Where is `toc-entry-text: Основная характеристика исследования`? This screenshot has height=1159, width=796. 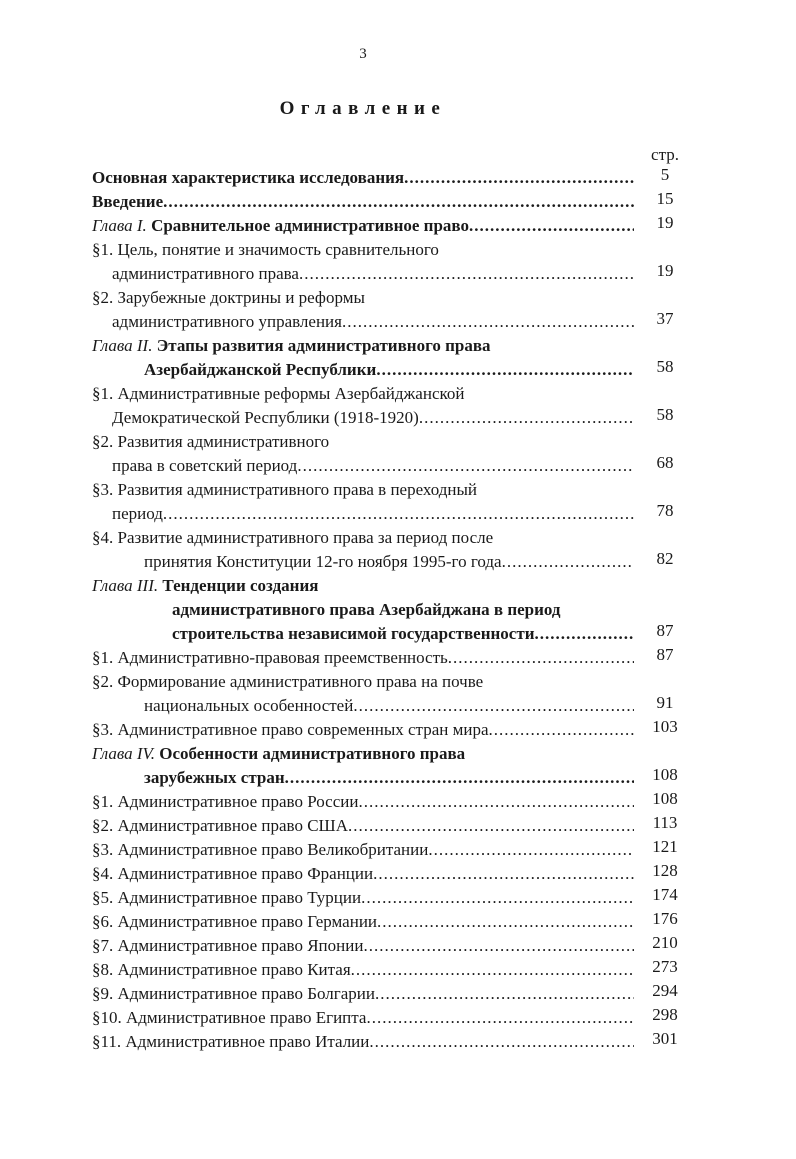
toc-entry-text: Основная характеристика исследования is located at coordinates (248, 178).